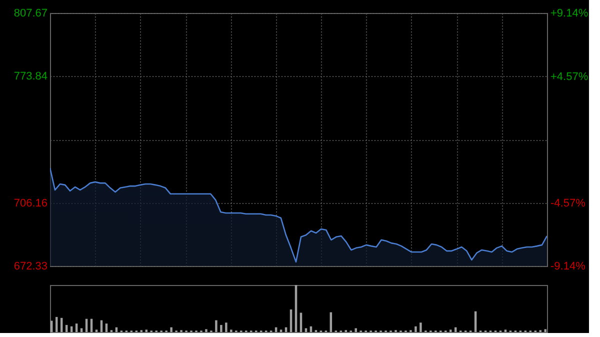 The width and height of the screenshot is (600, 337). Describe the element at coordinates (568, 266) in the screenshot. I see `y2-tick-label: -9.14%` at that location.